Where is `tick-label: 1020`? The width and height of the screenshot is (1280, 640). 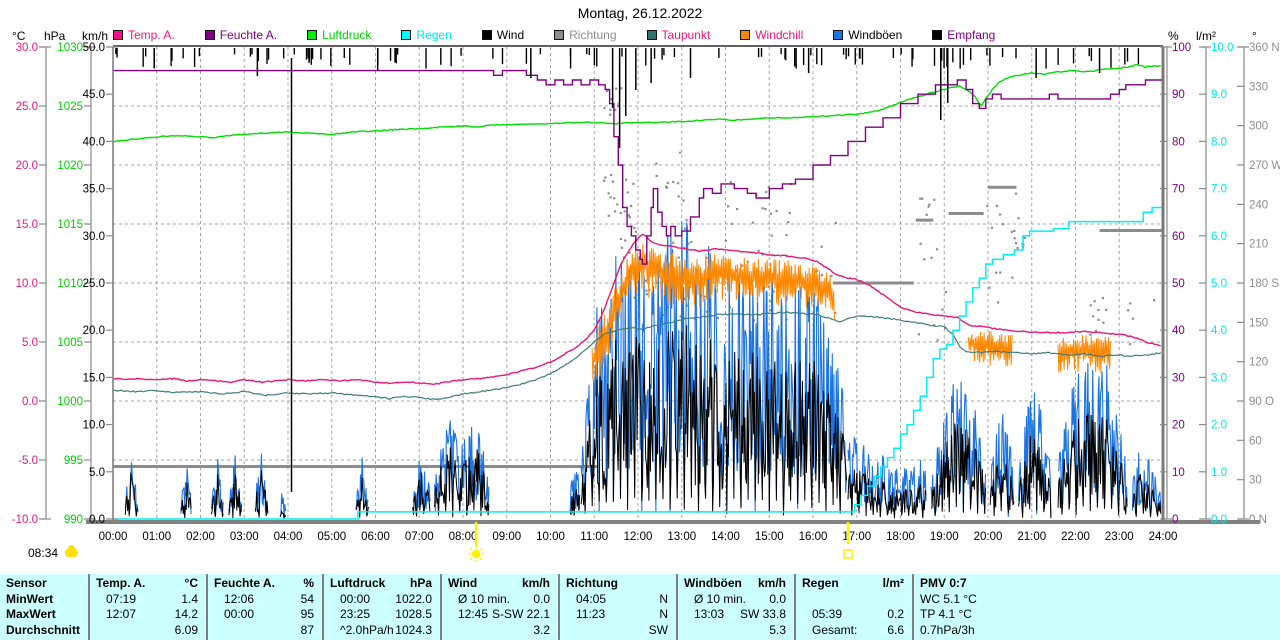
tick-label: 1020 is located at coordinates (70, 166).